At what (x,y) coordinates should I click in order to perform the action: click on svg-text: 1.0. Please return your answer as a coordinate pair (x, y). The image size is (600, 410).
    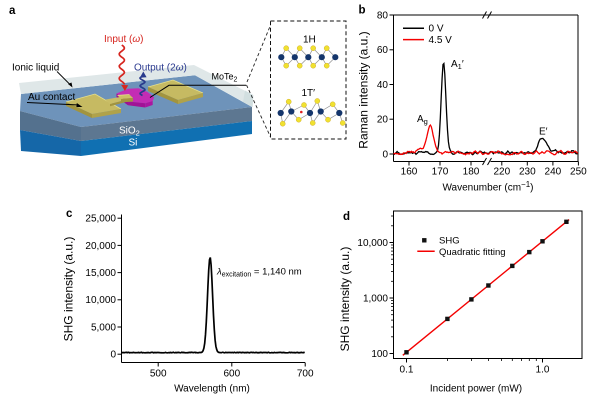
    Looking at the image, I should click on (543, 370).